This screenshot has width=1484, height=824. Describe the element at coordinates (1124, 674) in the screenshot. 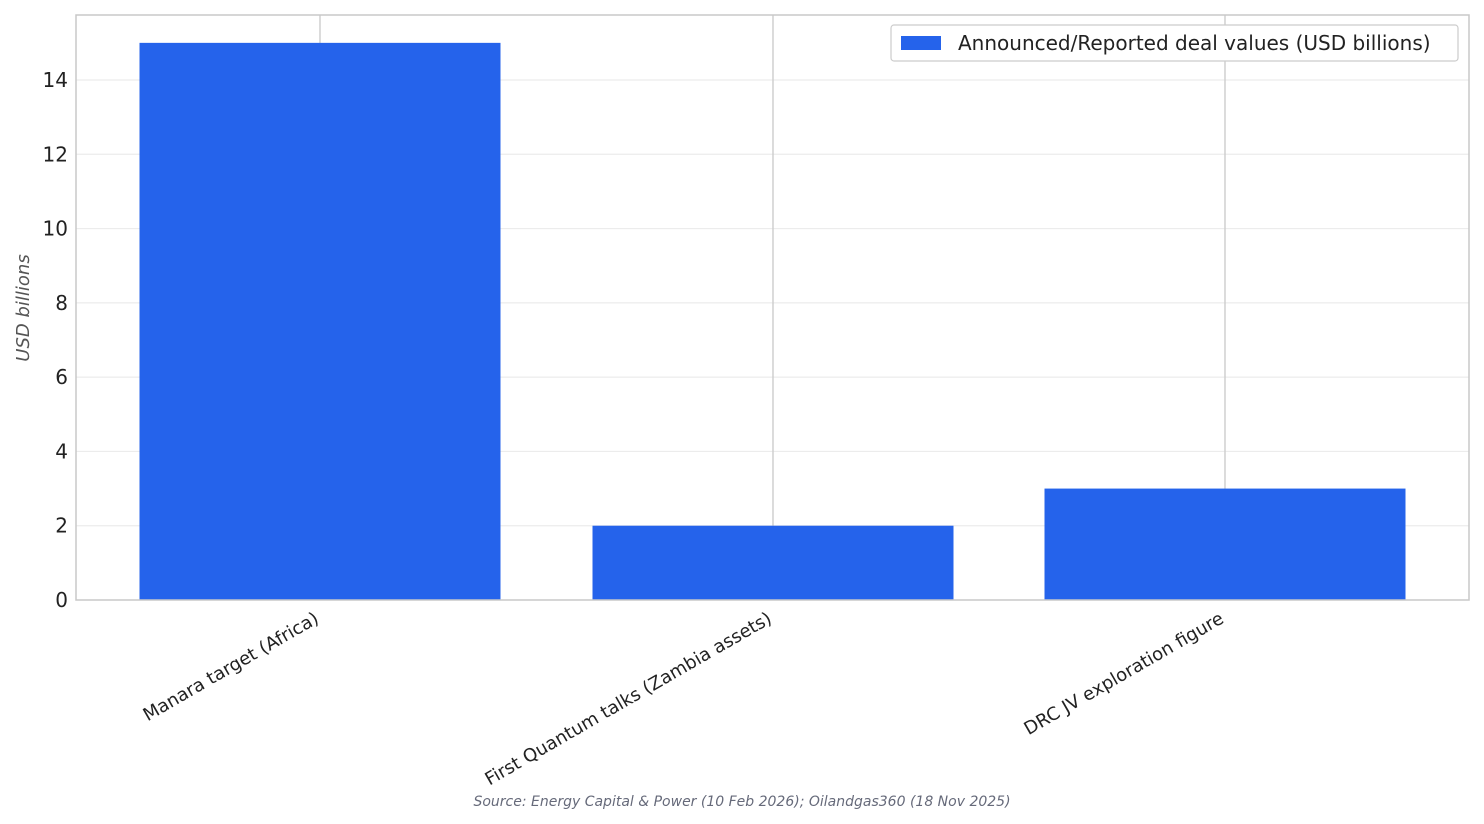

I see `x-tick-label: DRC JV exploration figure` at that location.